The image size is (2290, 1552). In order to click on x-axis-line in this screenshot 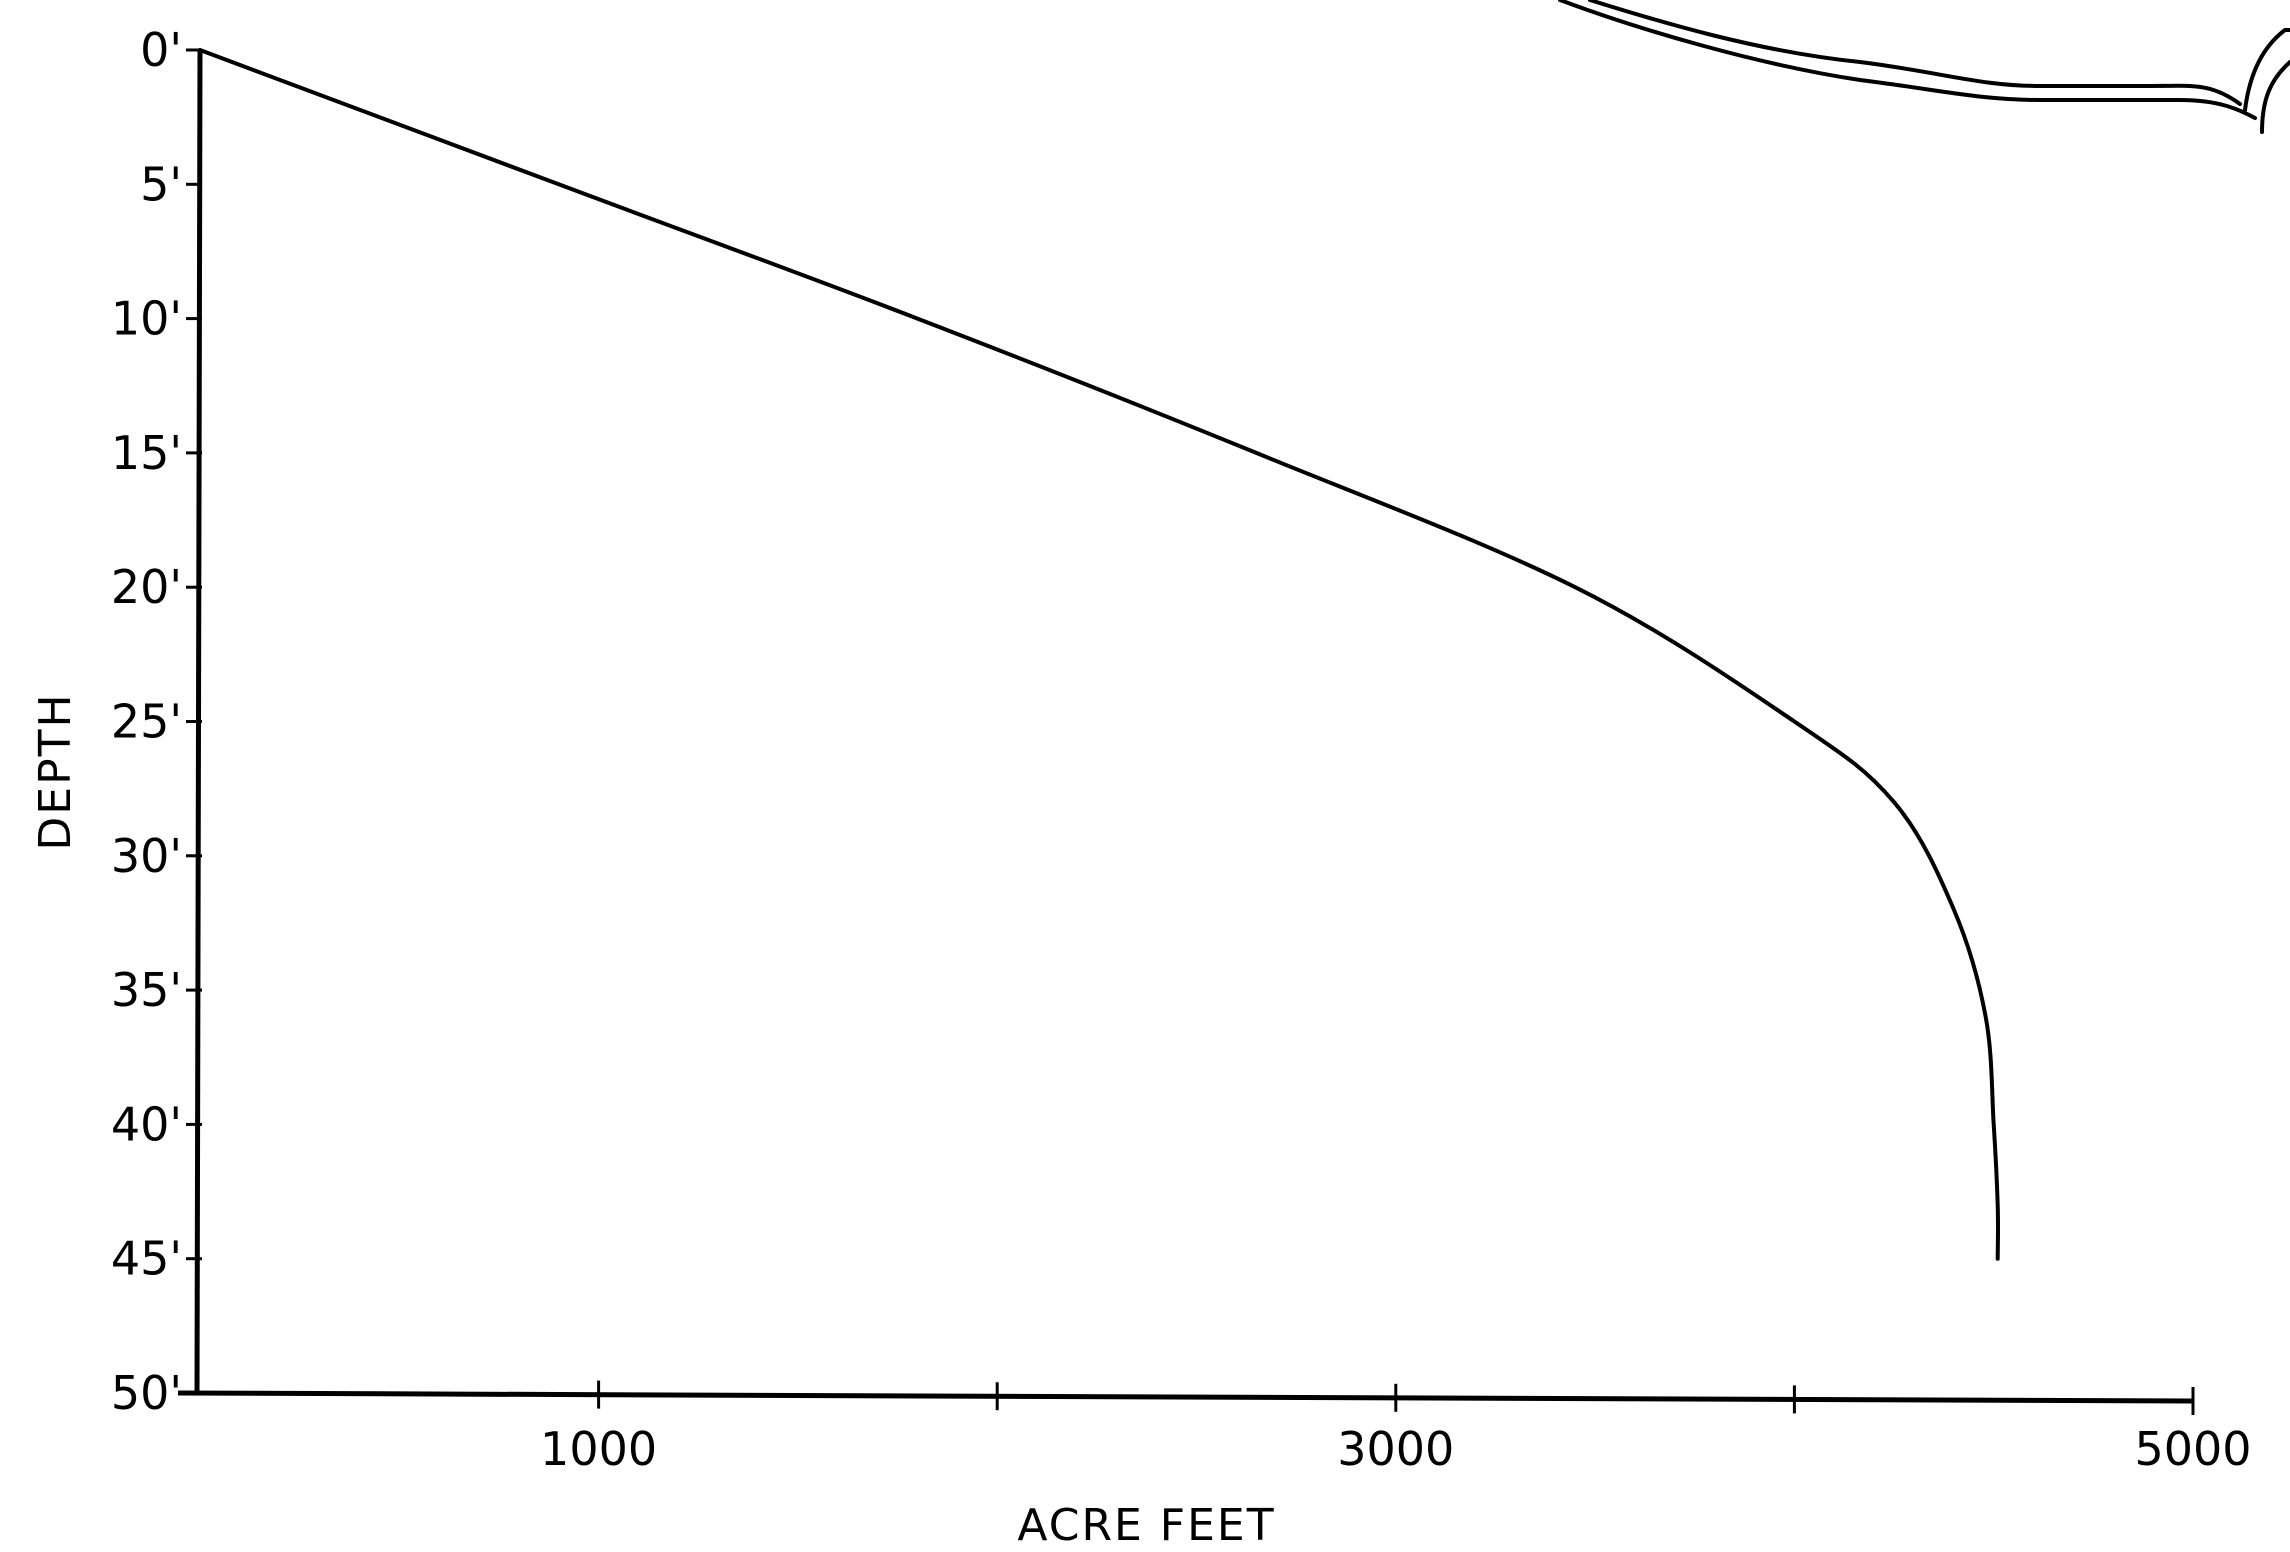, I will do `click(1185, 1397)`.